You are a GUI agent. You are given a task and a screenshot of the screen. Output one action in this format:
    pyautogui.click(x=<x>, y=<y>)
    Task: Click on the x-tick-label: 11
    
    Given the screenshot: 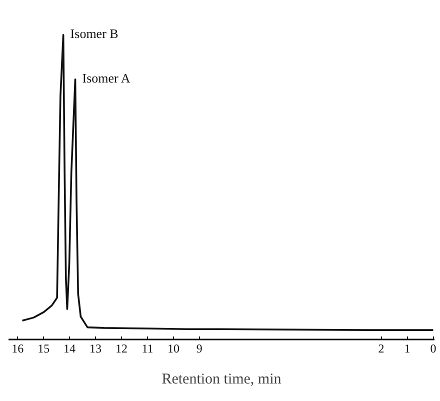 What is the action you would take?
    pyautogui.click(x=148, y=349)
    